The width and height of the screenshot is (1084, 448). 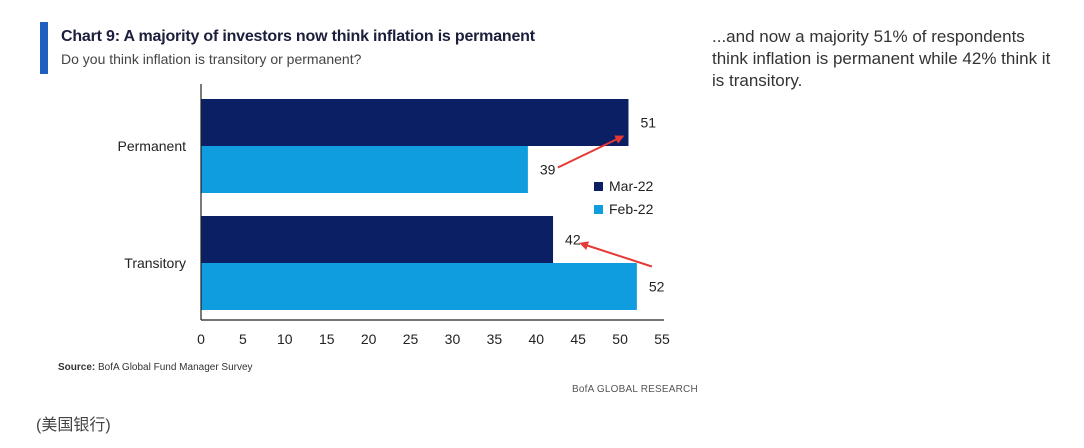 I want to click on arrow-transitory, so click(x=616, y=254).